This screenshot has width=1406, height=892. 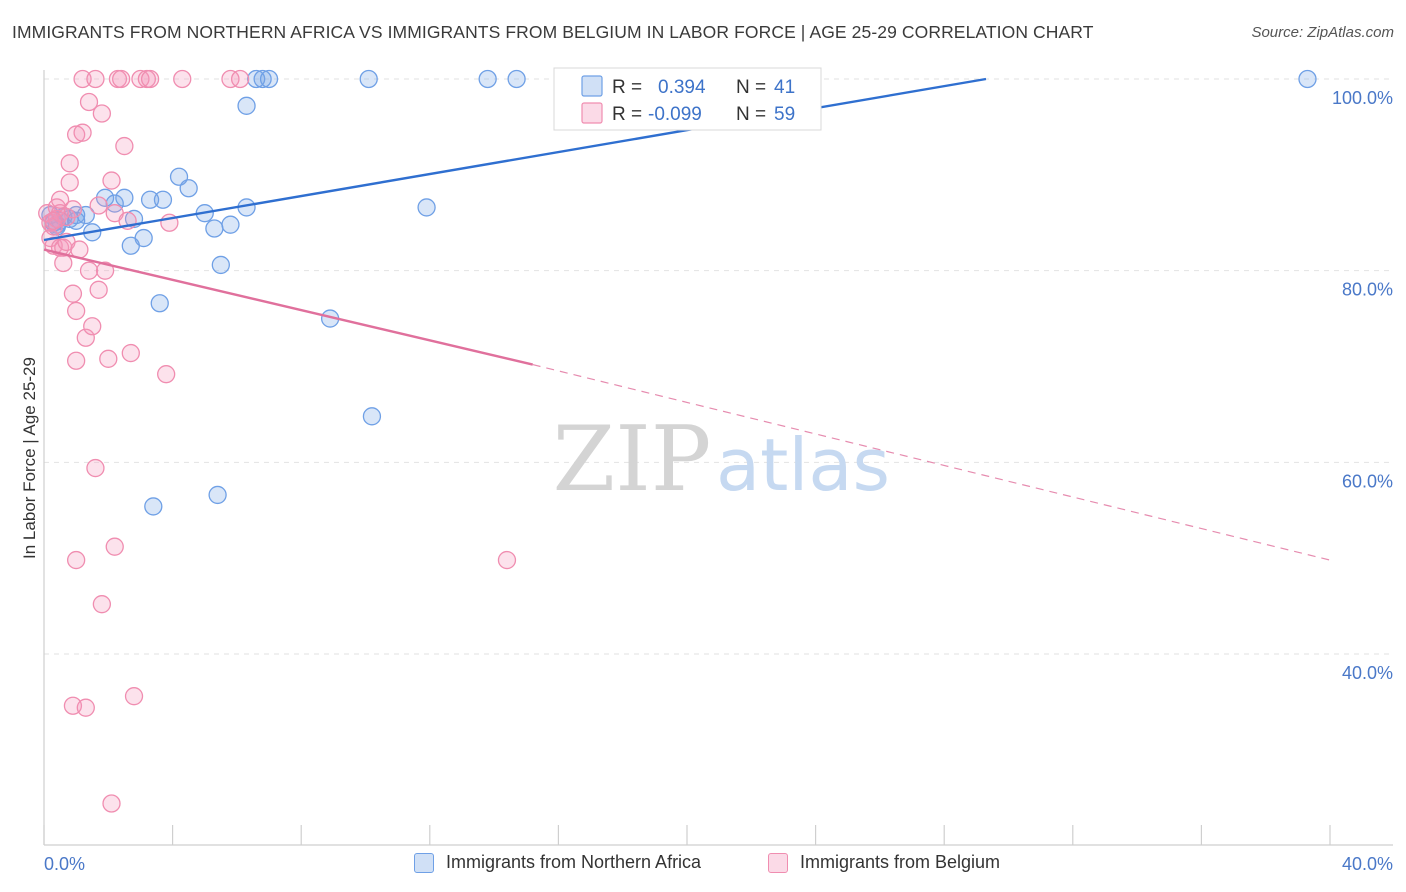 What do you see at coordinates (627, 114) in the screenshot?
I see `legend-r-label-2: R =` at bounding box center [627, 114].